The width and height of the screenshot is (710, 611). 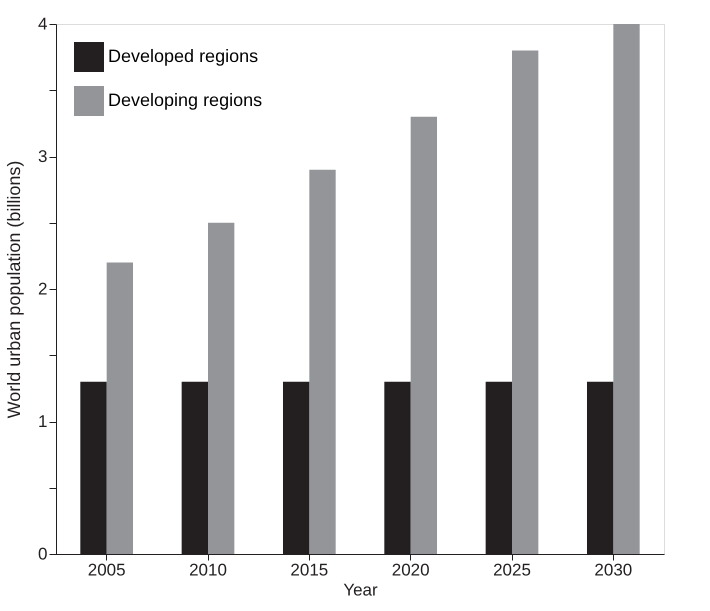 I want to click on legend-label: Developing regions, so click(x=185, y=100).